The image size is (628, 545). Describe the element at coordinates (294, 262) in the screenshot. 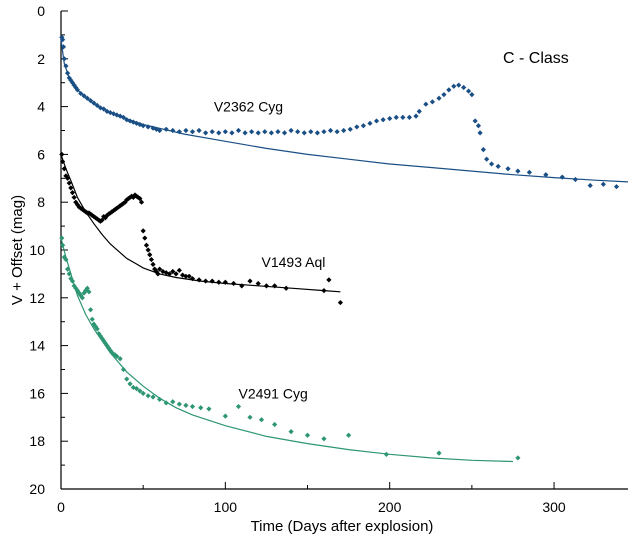

I see `series-label: V1493 Aql` at that location.